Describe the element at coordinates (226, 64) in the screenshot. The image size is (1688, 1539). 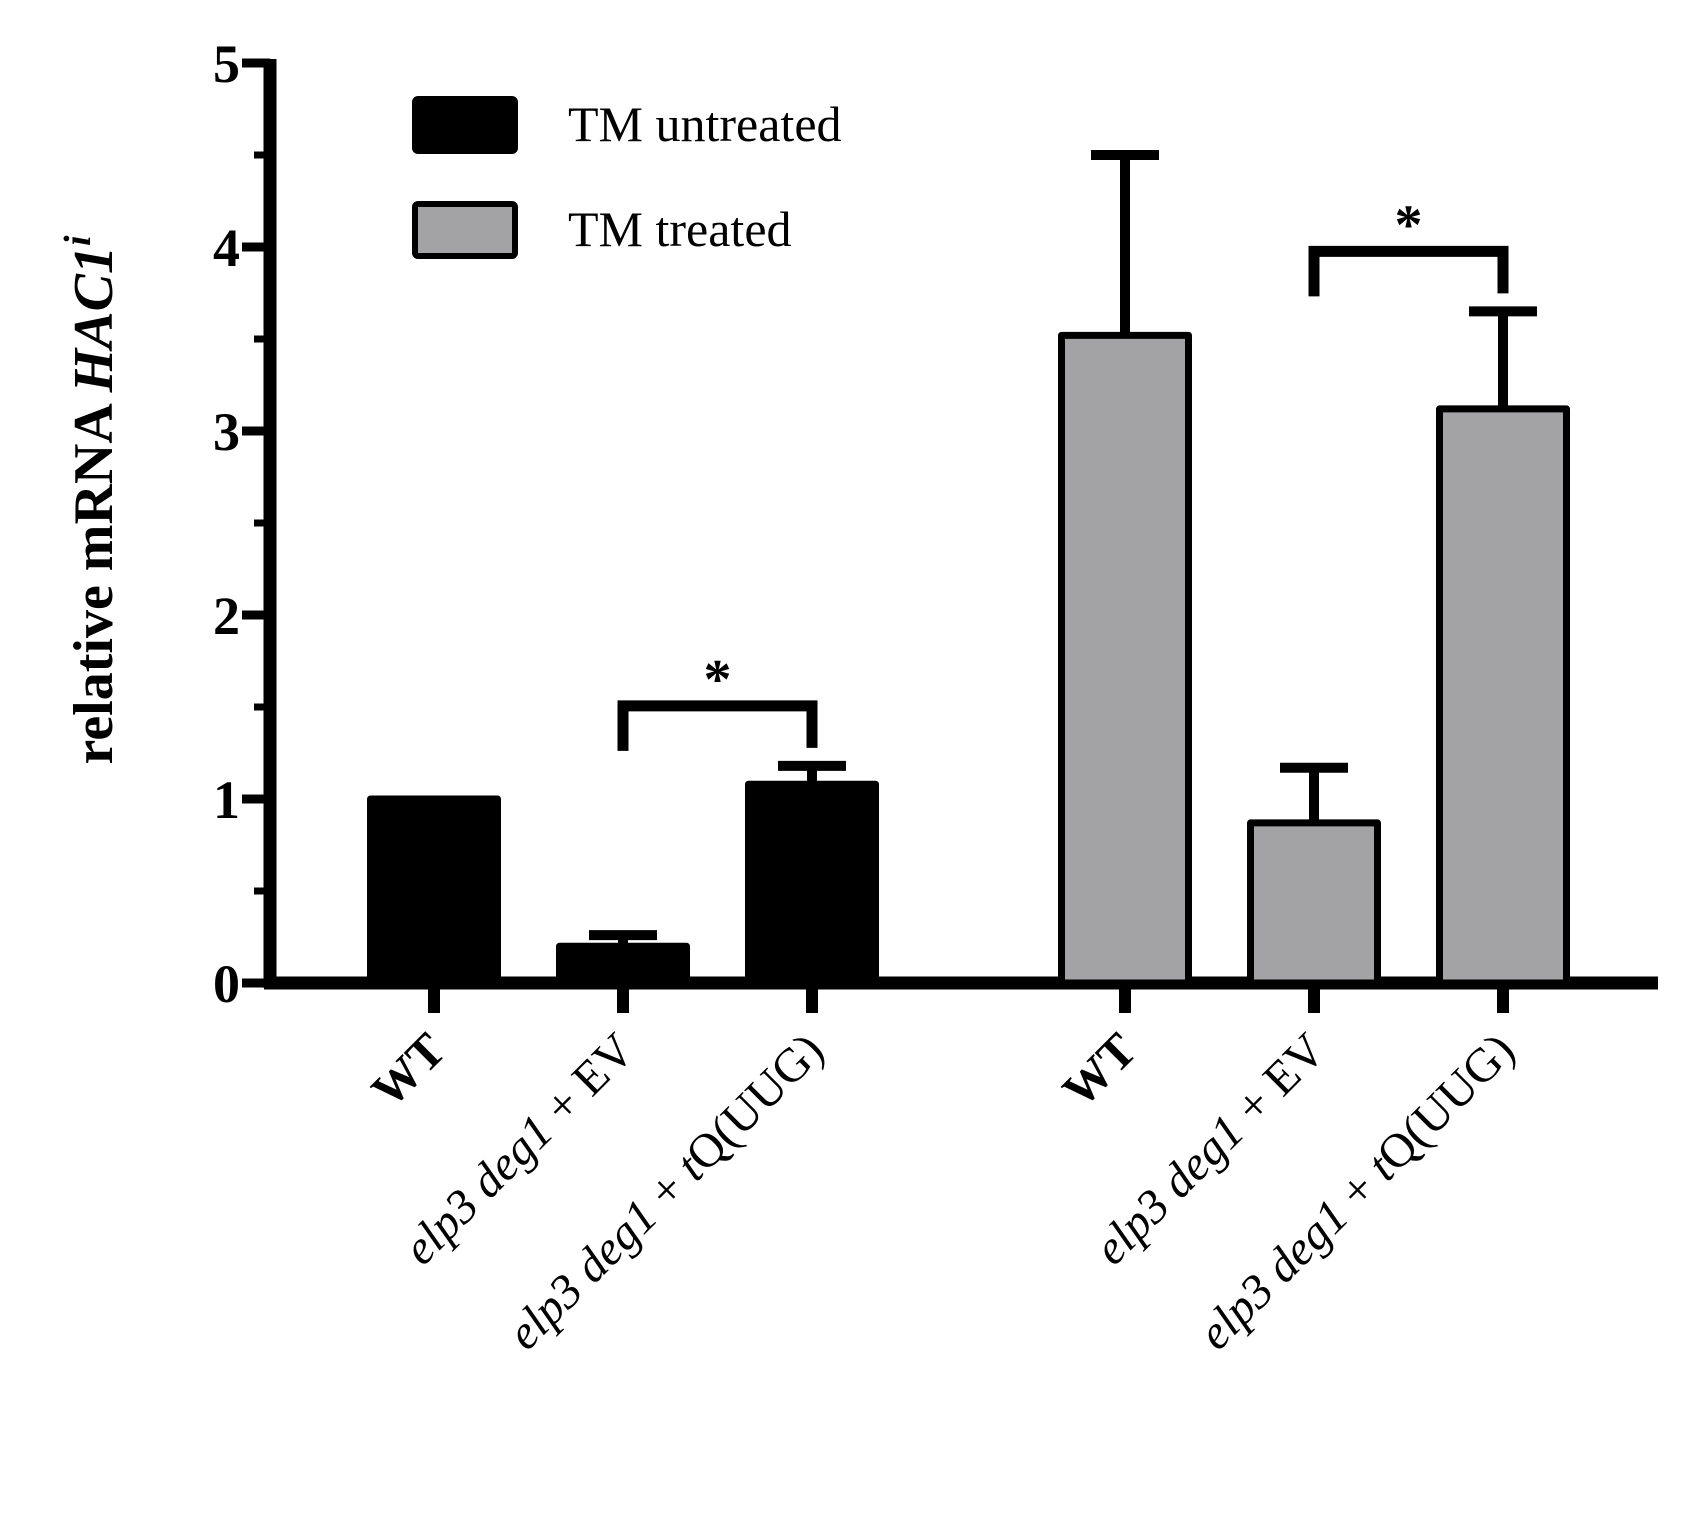
I see `y-tick-label: 5` at that location.